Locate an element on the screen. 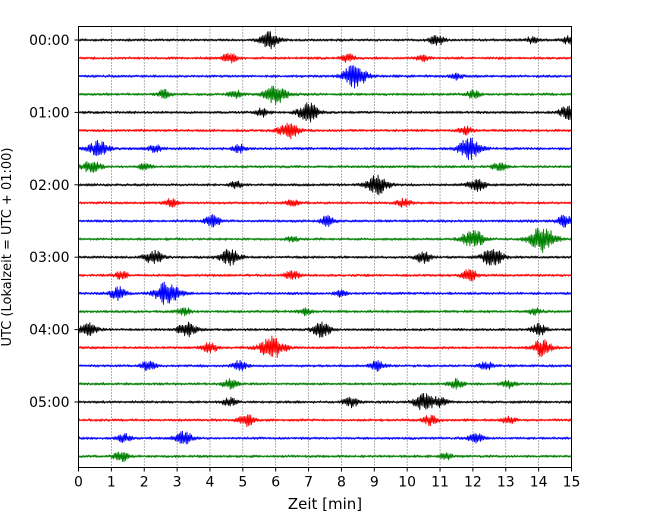  x-tick-label: 10 is located at coordinates (407, 483).